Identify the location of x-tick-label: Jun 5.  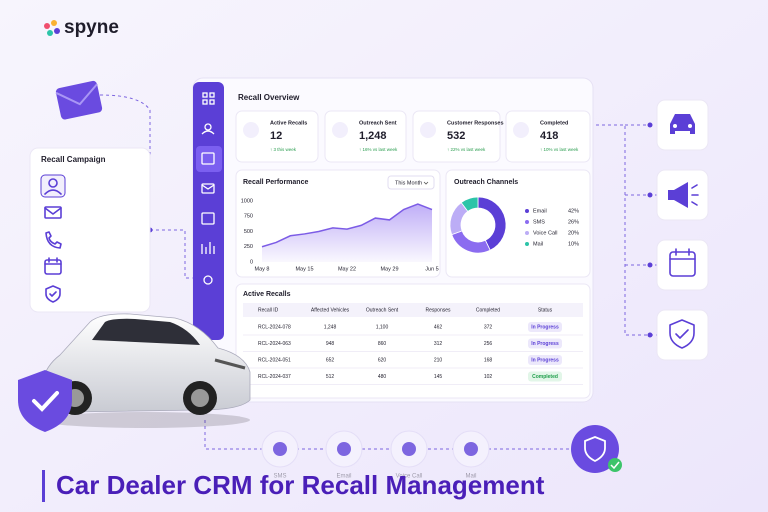
(431, 269).